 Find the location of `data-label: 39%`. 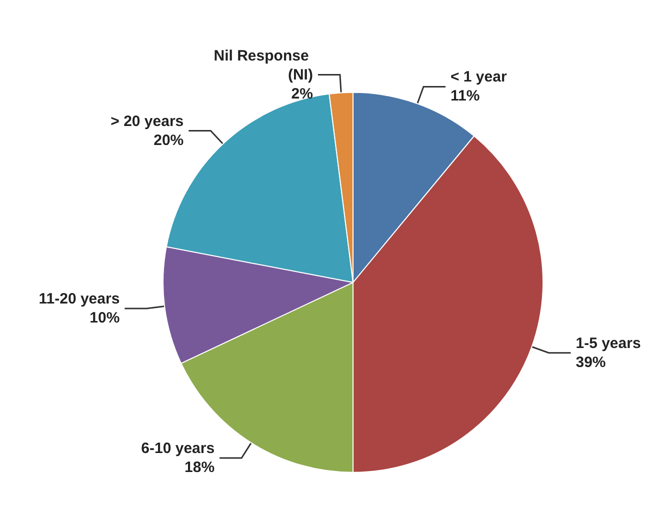

data-label: 39% is located at coordinates (591, 362).